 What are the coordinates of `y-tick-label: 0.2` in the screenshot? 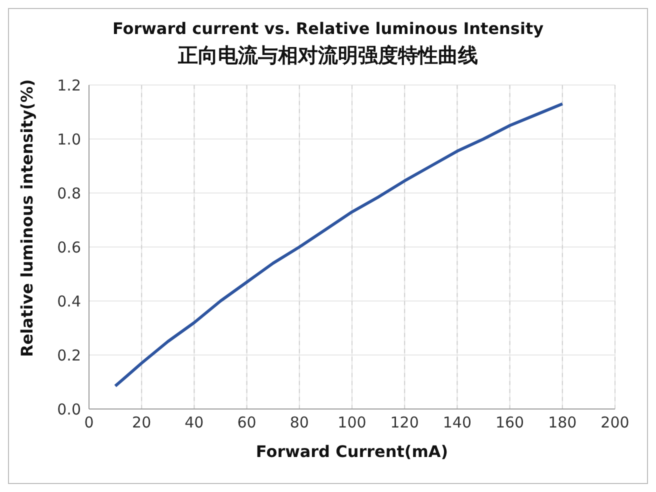 It's located at (69, 355).